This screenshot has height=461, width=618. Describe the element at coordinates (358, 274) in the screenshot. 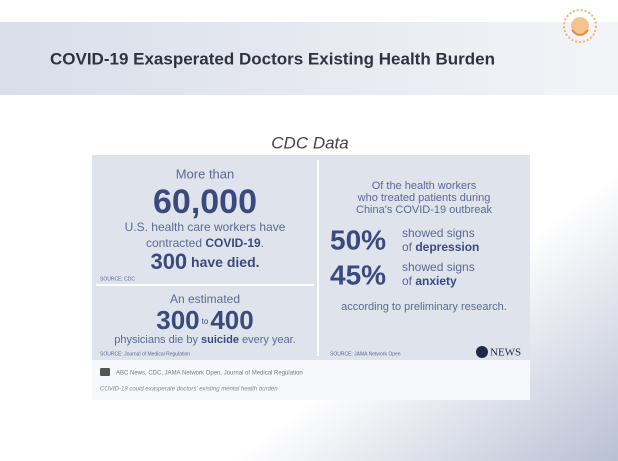

I see `big-number: 45%` at that location.